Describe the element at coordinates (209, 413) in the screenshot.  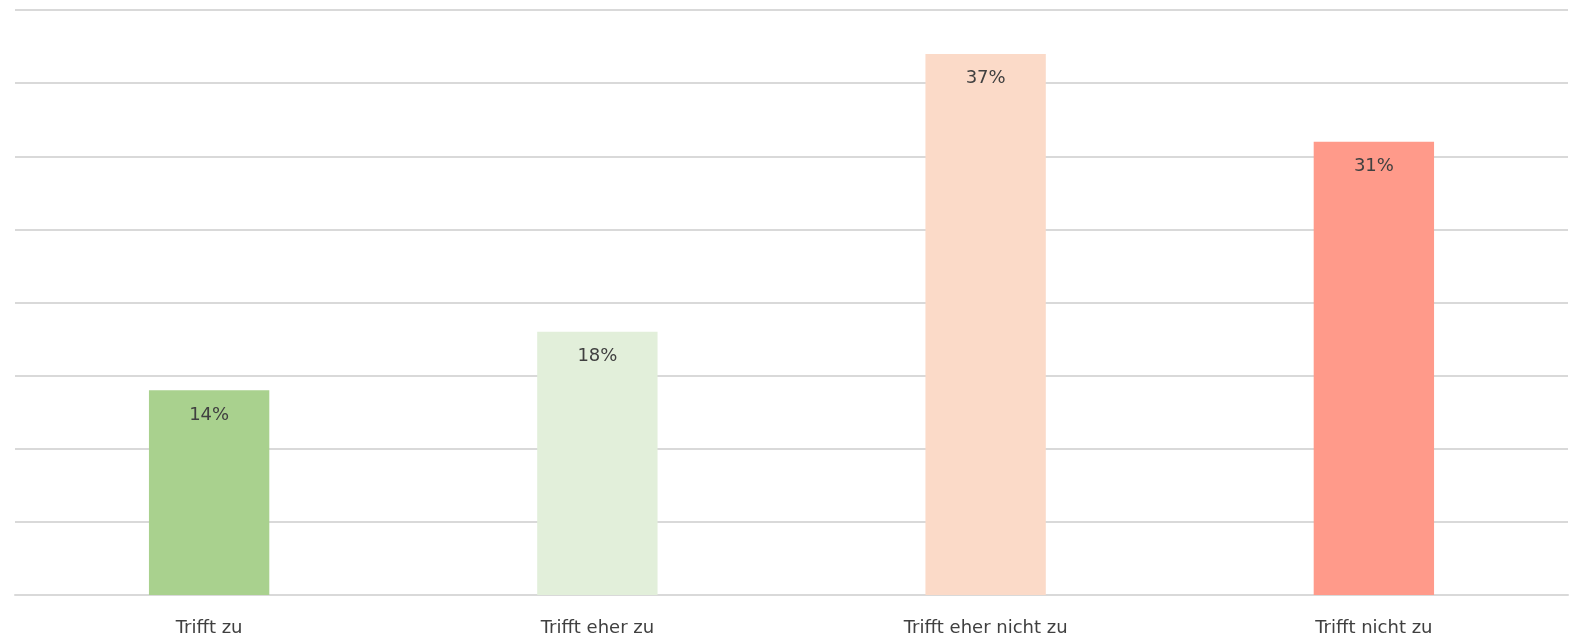
I see `data-label: 14%` at that location.